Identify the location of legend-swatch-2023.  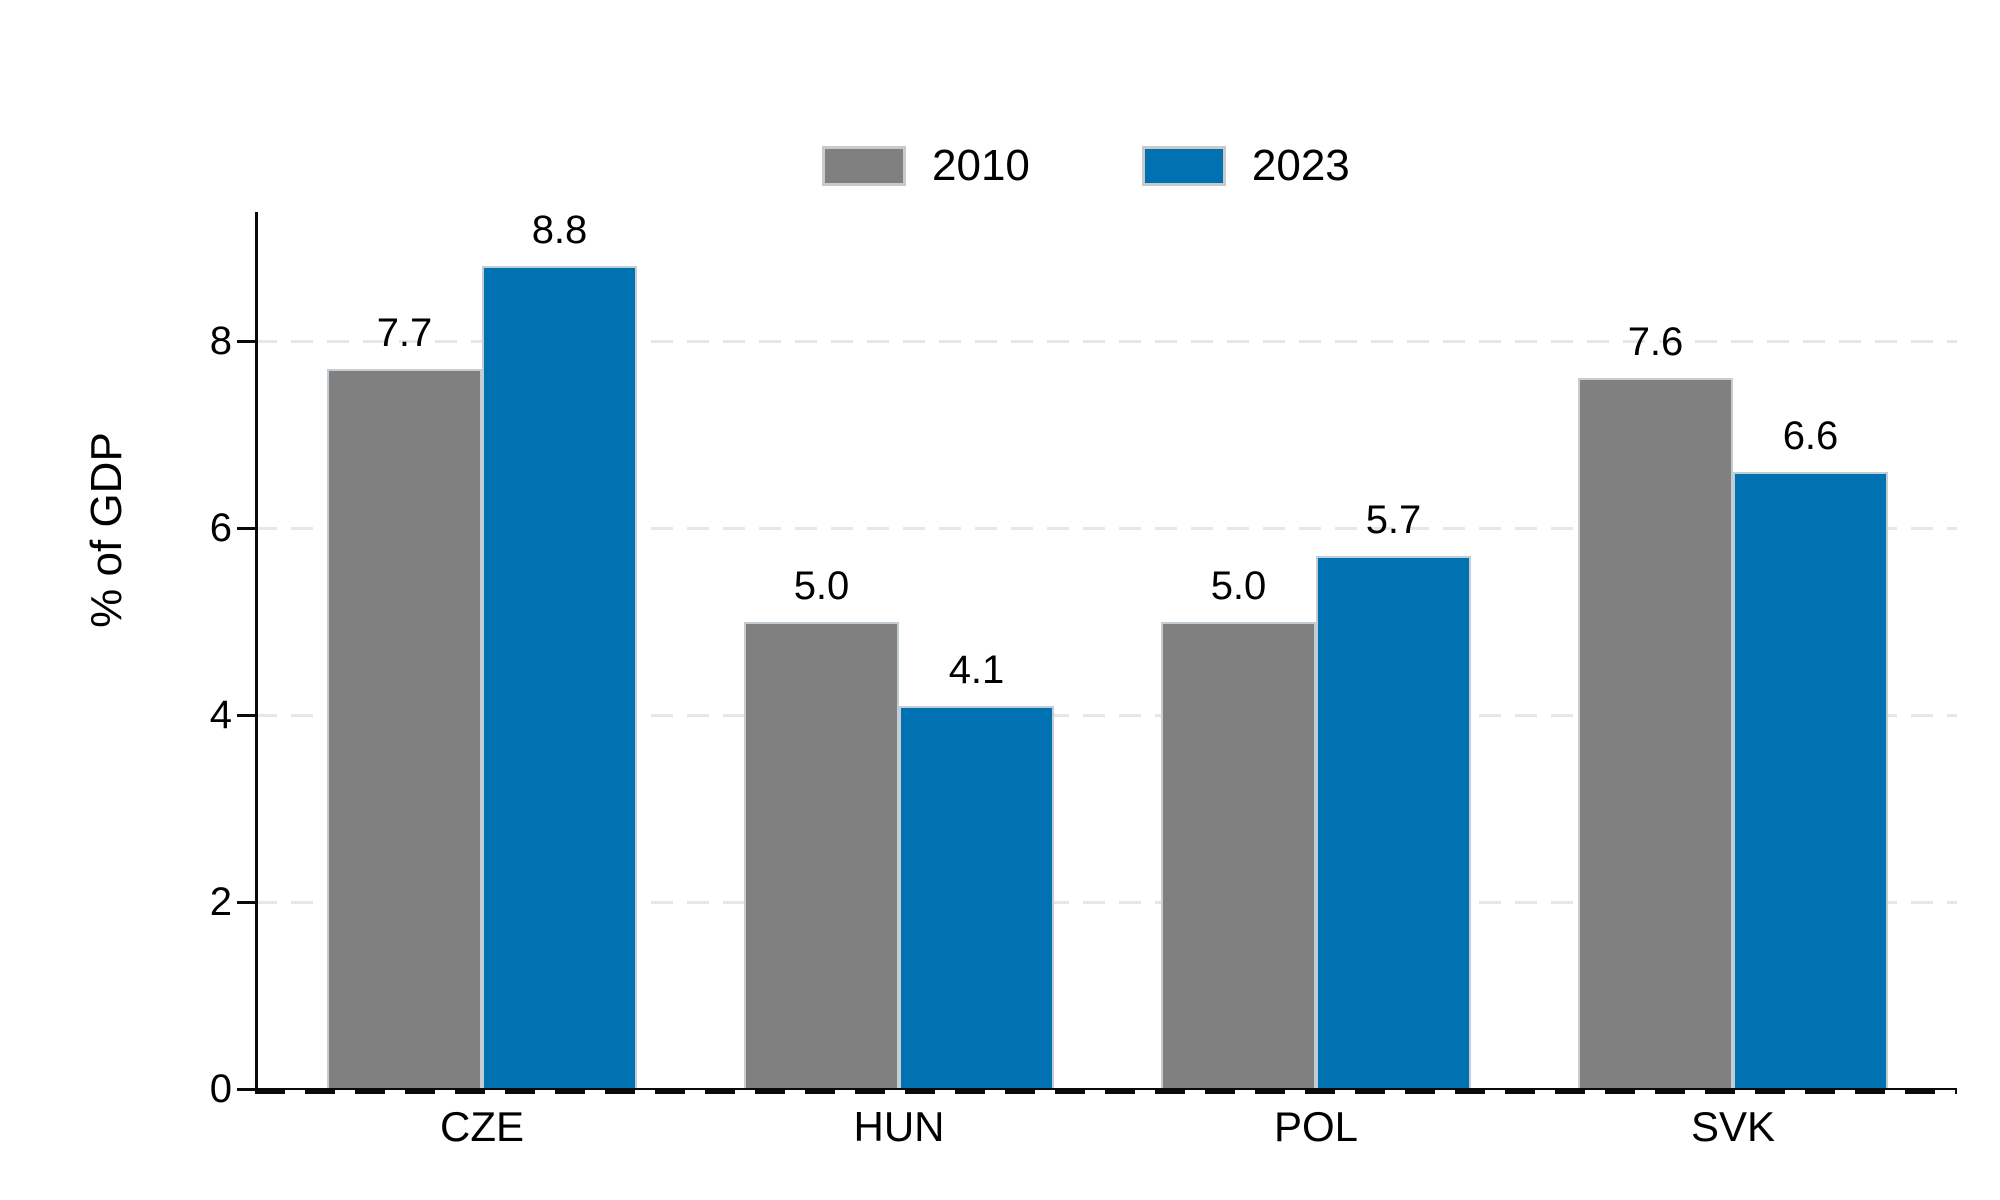
(1183, 166).